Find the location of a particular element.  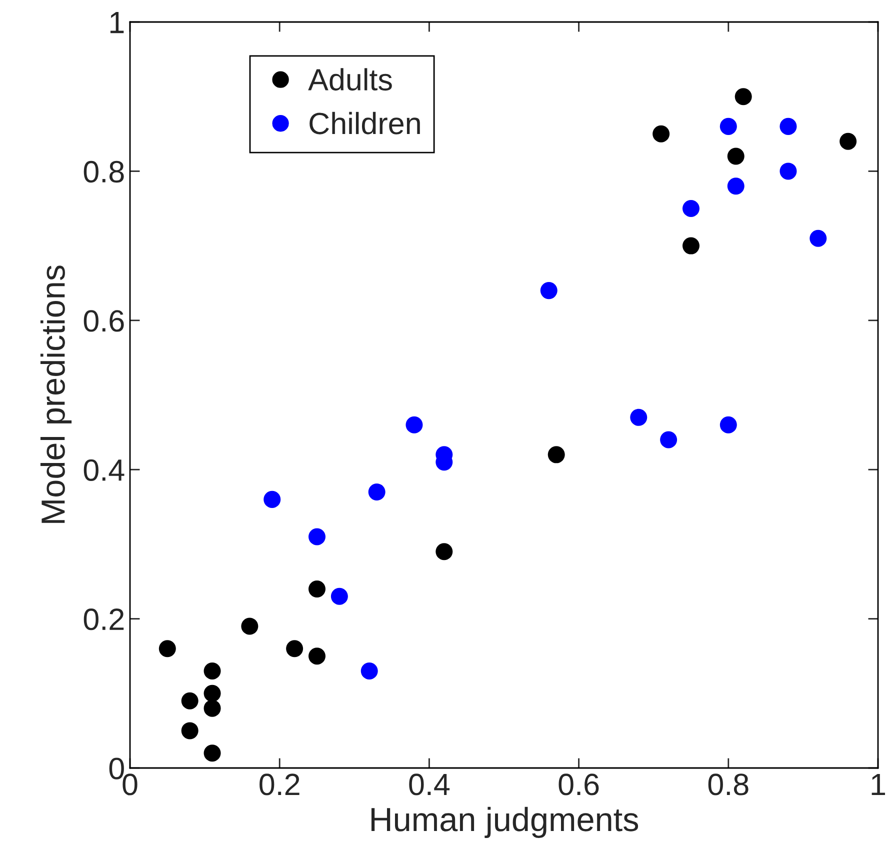

y-tick-label: 0.8 is located at coordinates (104, 171).